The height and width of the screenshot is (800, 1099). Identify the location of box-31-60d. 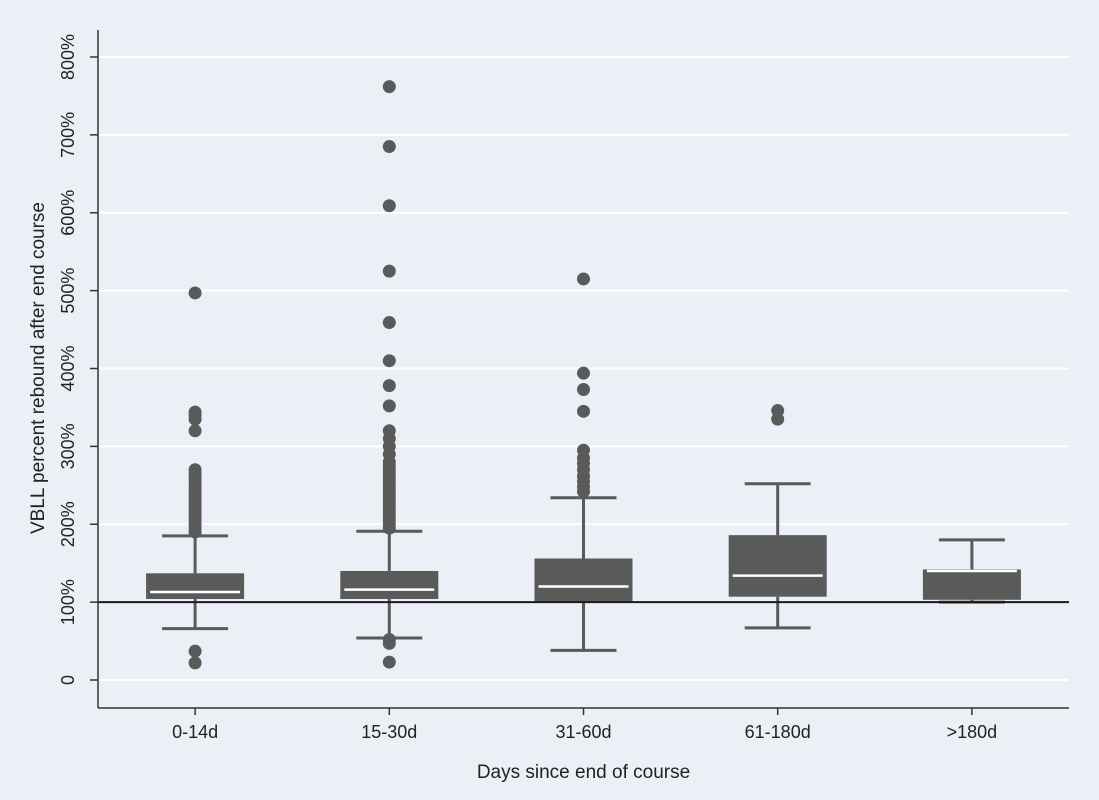
(583, 462).